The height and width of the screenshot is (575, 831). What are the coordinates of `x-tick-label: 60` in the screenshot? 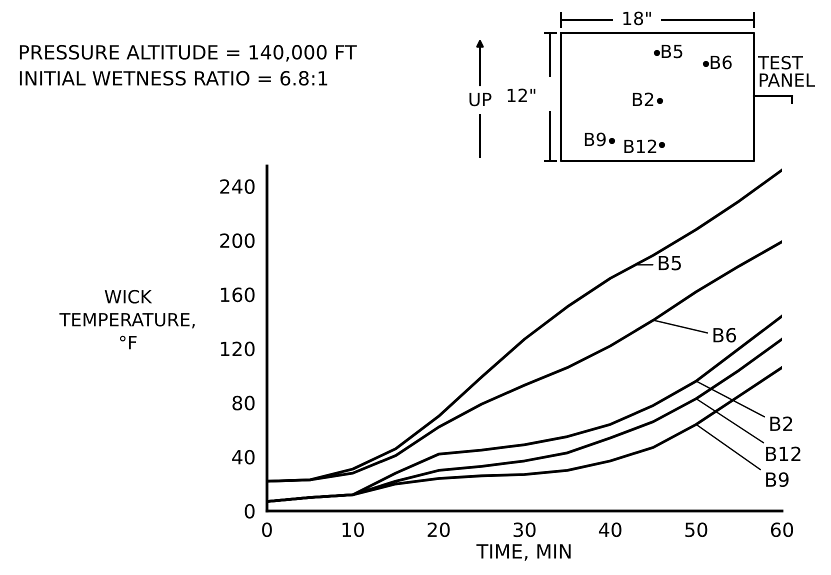 It's located at (782, 530).